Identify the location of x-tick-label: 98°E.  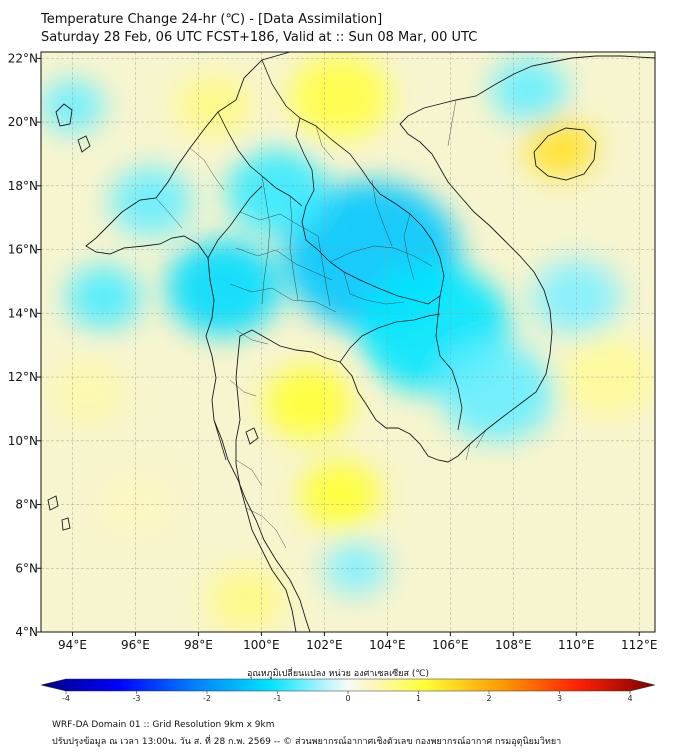
(198, 645).